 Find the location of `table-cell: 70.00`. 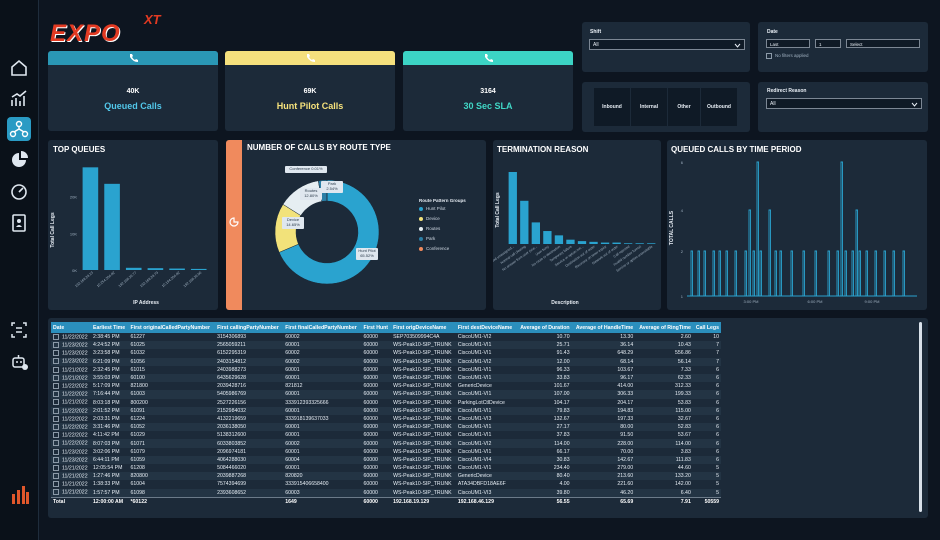

table-cell: 70.00 is located at coordinates (627, 451).